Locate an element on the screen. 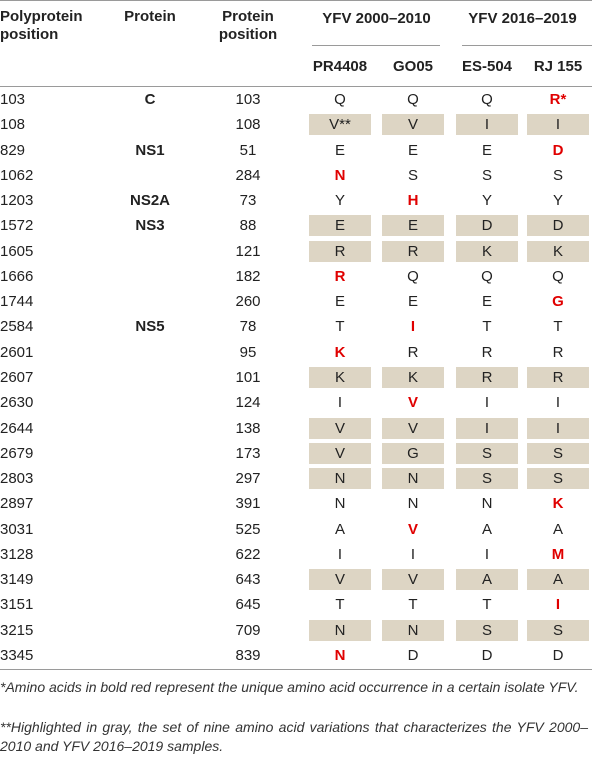  protein-position: 643 is located at coordinates (248, 580).